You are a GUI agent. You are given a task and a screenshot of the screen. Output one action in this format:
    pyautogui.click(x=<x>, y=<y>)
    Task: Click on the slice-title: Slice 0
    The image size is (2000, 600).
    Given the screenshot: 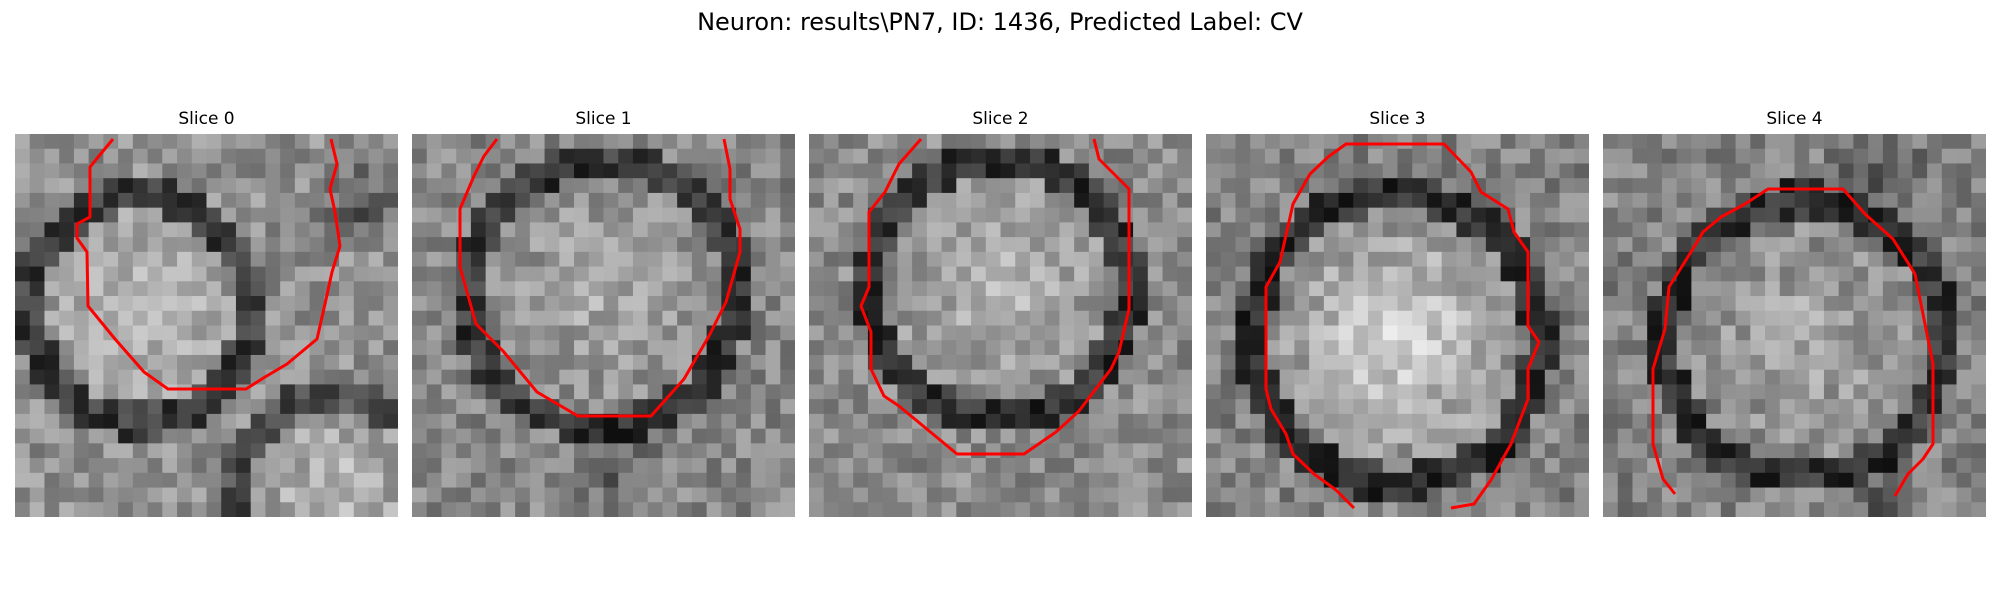 What is the action you would take?
    pyautogui.click(x=206, y=119)
    